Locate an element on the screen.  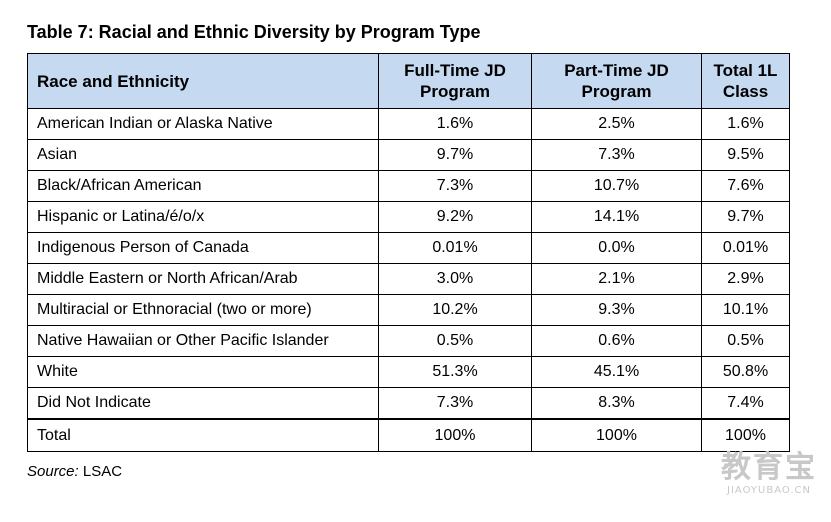
part-time-value: 0.0% is located at coordinates (616, 248).